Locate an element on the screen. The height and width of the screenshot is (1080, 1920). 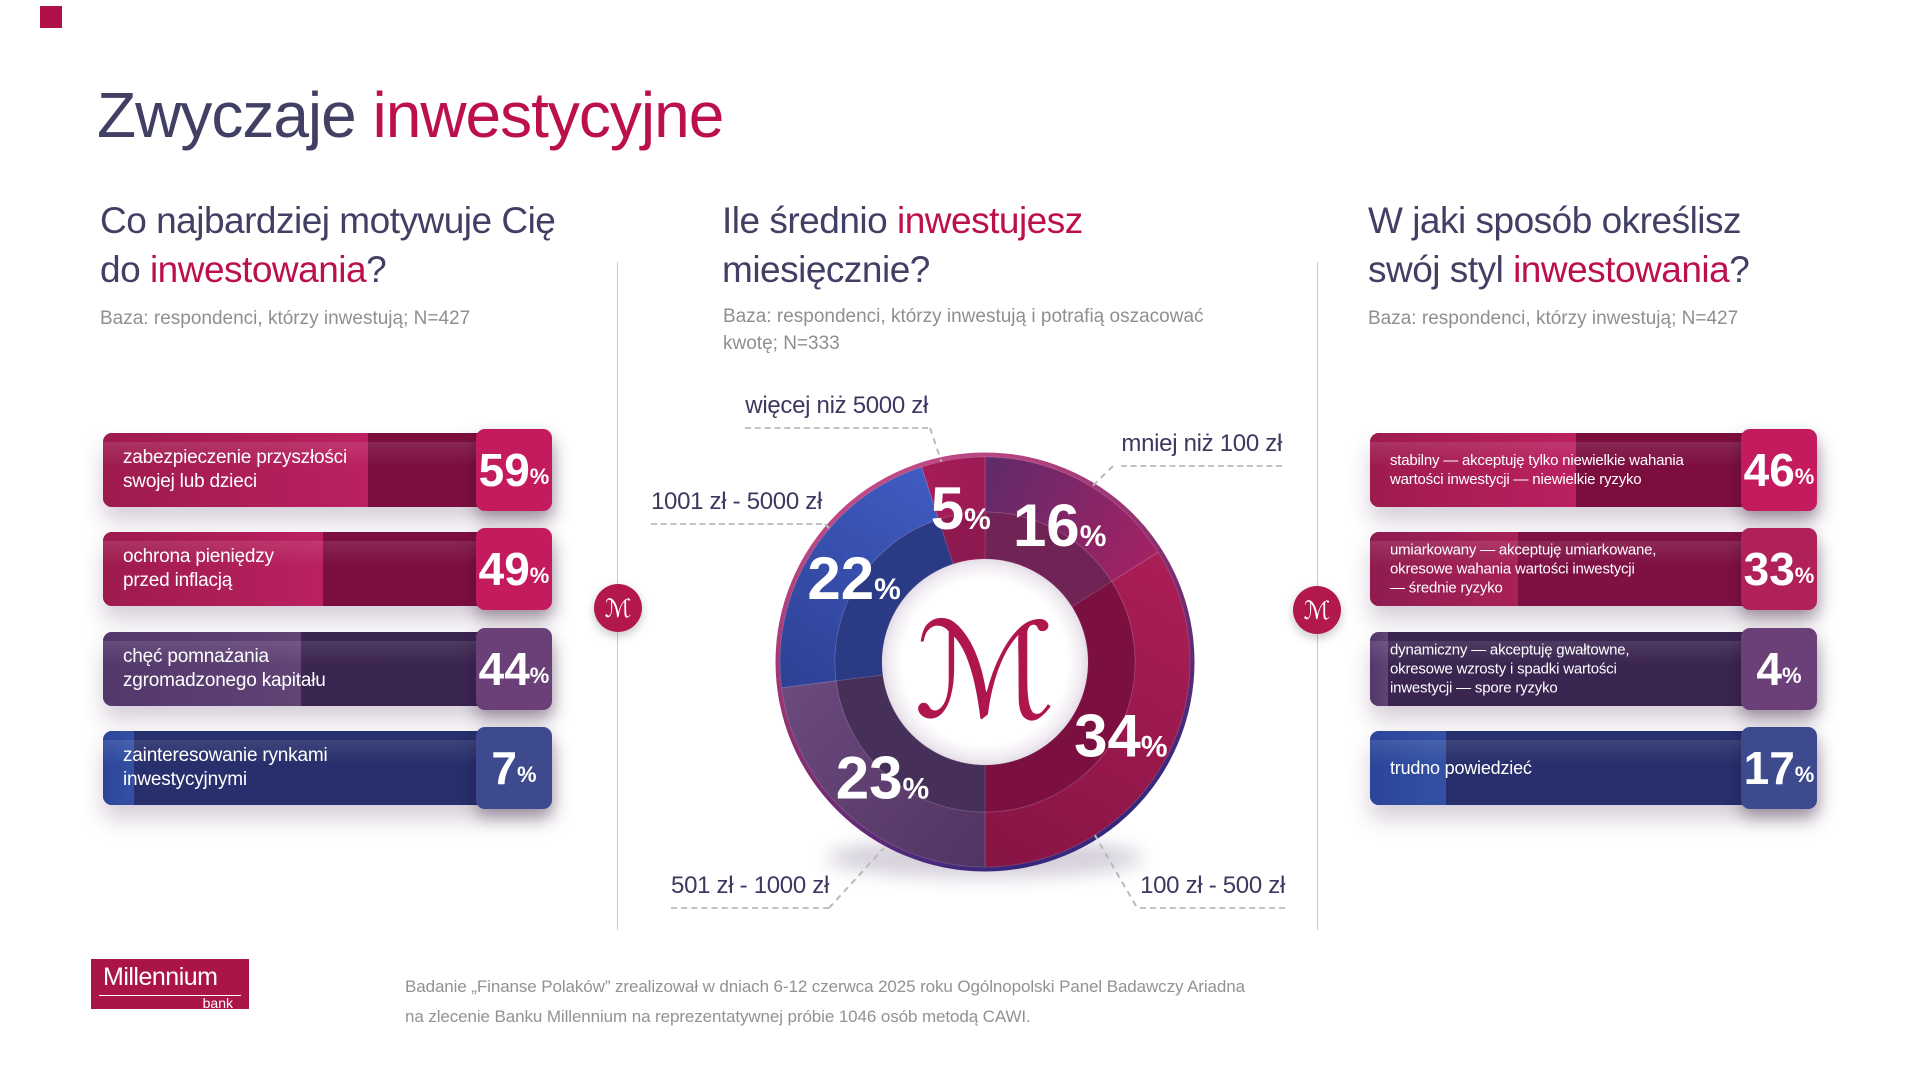
question-monthly-line2: miesięcznie? is located at coordinates (826, 269).